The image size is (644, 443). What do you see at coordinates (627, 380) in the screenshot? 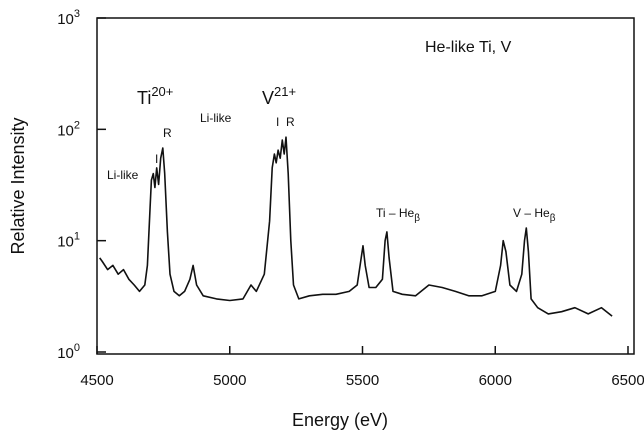
I see `x-tick-label: 6500` at bounding box center [627, 380].